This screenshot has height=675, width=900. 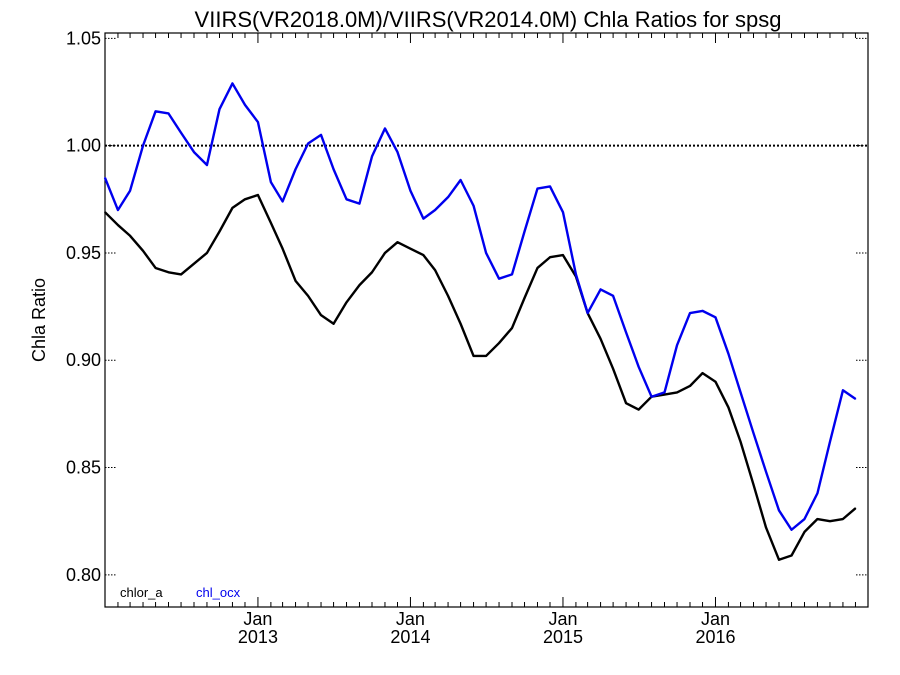 What do you see at coordinates (83, 146) in the screenshot?
I see `y-tick-label: 1.00` at bounding box center [83, 146].